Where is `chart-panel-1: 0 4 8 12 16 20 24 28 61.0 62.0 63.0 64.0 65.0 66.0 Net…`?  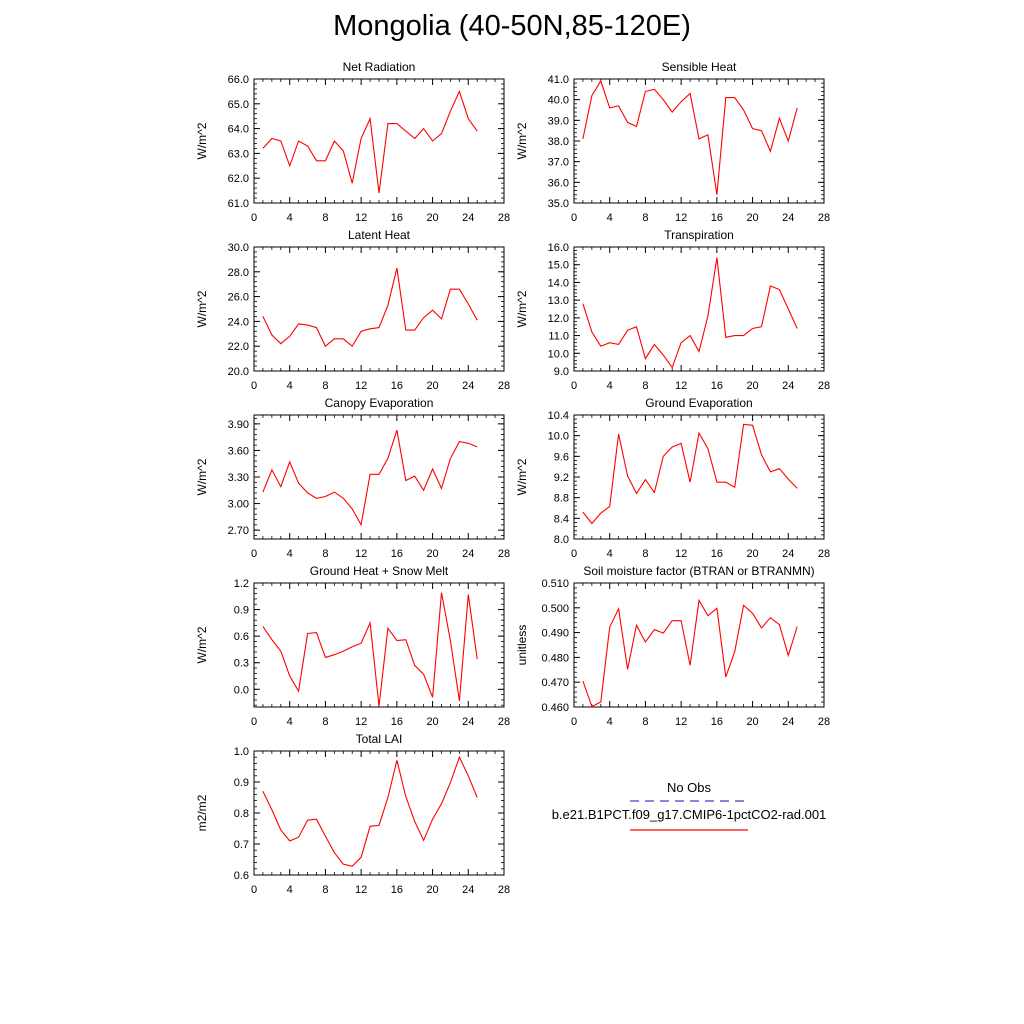
chart-panel-1: 0 4 8 12 16 20 24 28 61.0 62.0 63.0 64.0 65.0 66.0 Net… is located at coordinates (352, 142).